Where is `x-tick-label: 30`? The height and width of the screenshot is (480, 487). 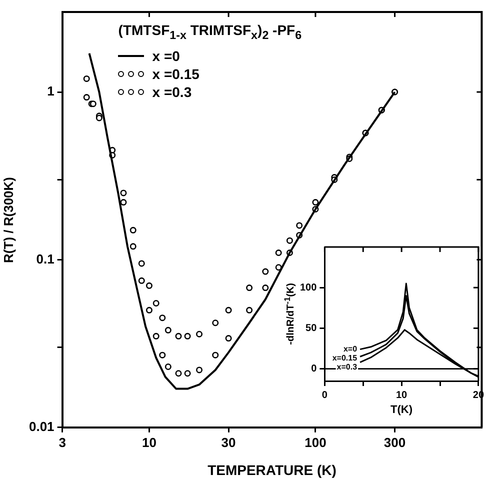 x-tick-label: 30 is located at coordinates (228, 442).